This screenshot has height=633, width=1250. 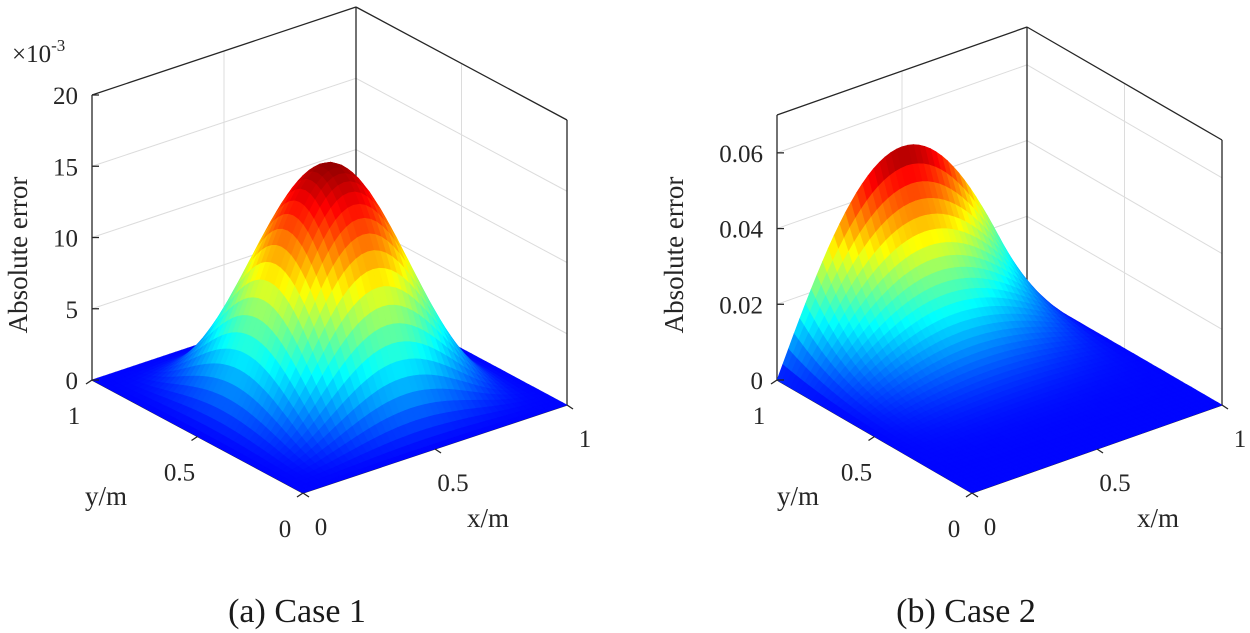 I want to click on caption: (a) Case 1, so click(x=297, y=611).